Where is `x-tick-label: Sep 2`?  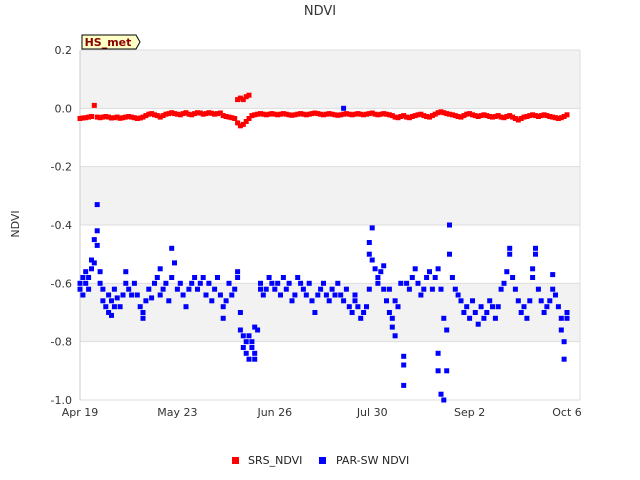 x-tick-label: Sep 2 is located at coordinates (469, 412).